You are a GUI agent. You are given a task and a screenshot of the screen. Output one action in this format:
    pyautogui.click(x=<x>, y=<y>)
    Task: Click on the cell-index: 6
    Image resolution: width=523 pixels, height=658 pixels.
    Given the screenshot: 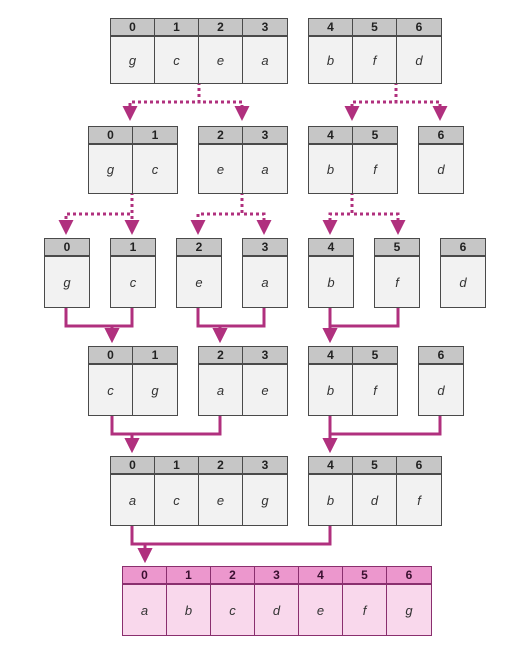 What is the action you would take?
    pyautogui.click(x=419, y=28)
    